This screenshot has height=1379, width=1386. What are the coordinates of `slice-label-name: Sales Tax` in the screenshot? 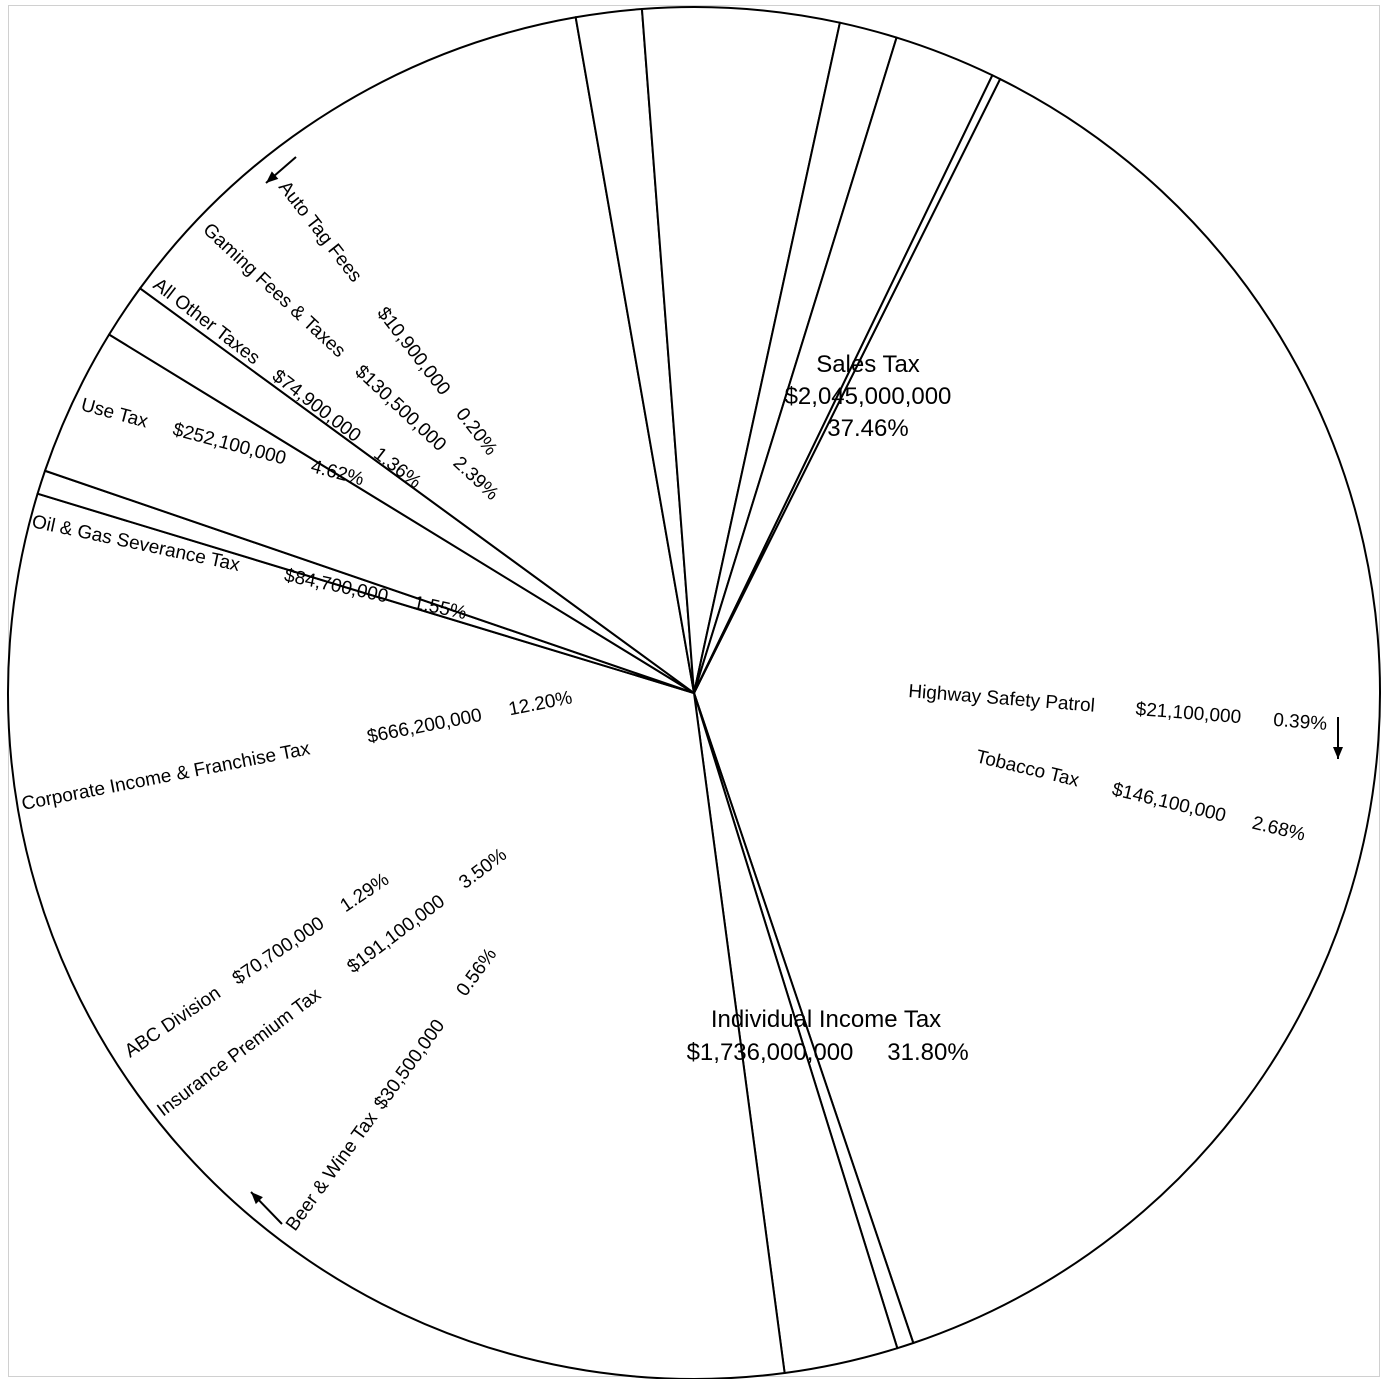 It's located at (868, 364).